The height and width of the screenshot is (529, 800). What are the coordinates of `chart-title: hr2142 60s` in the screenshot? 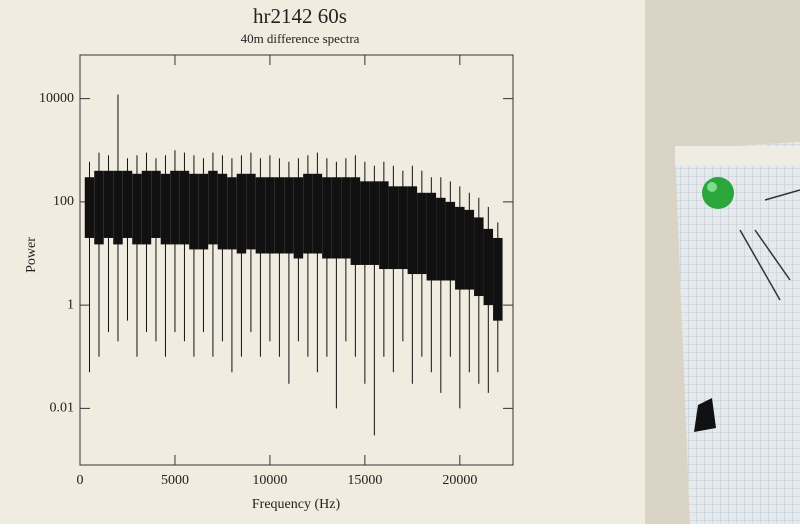 It's located at (300, 16).